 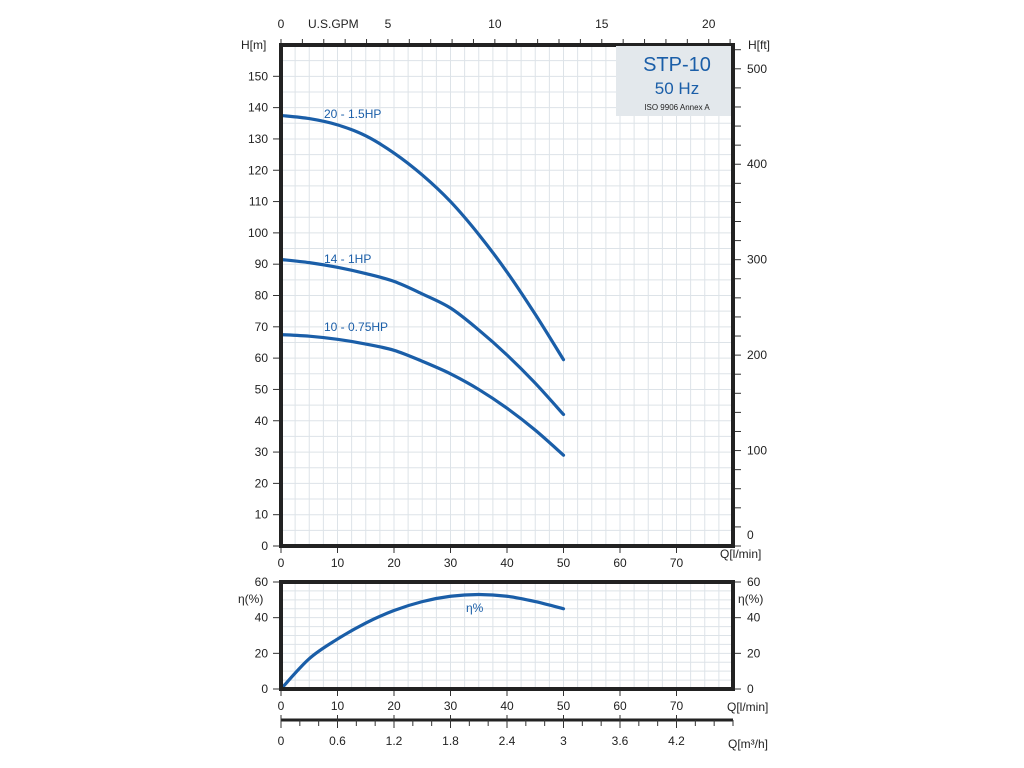 I want to click on y-tick-label: 110, so click(x=258, y=202).